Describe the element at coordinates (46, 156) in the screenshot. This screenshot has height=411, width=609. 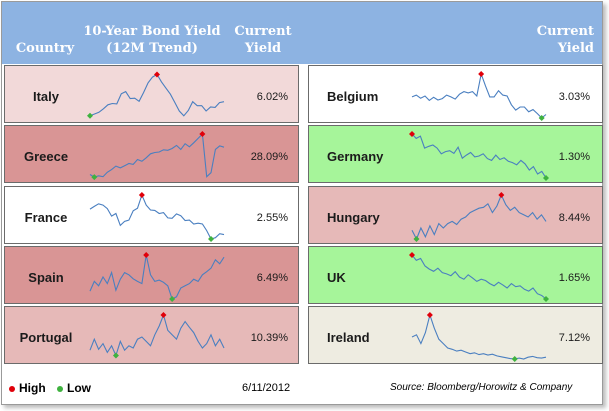
I see `country-name: Greece` at that location.